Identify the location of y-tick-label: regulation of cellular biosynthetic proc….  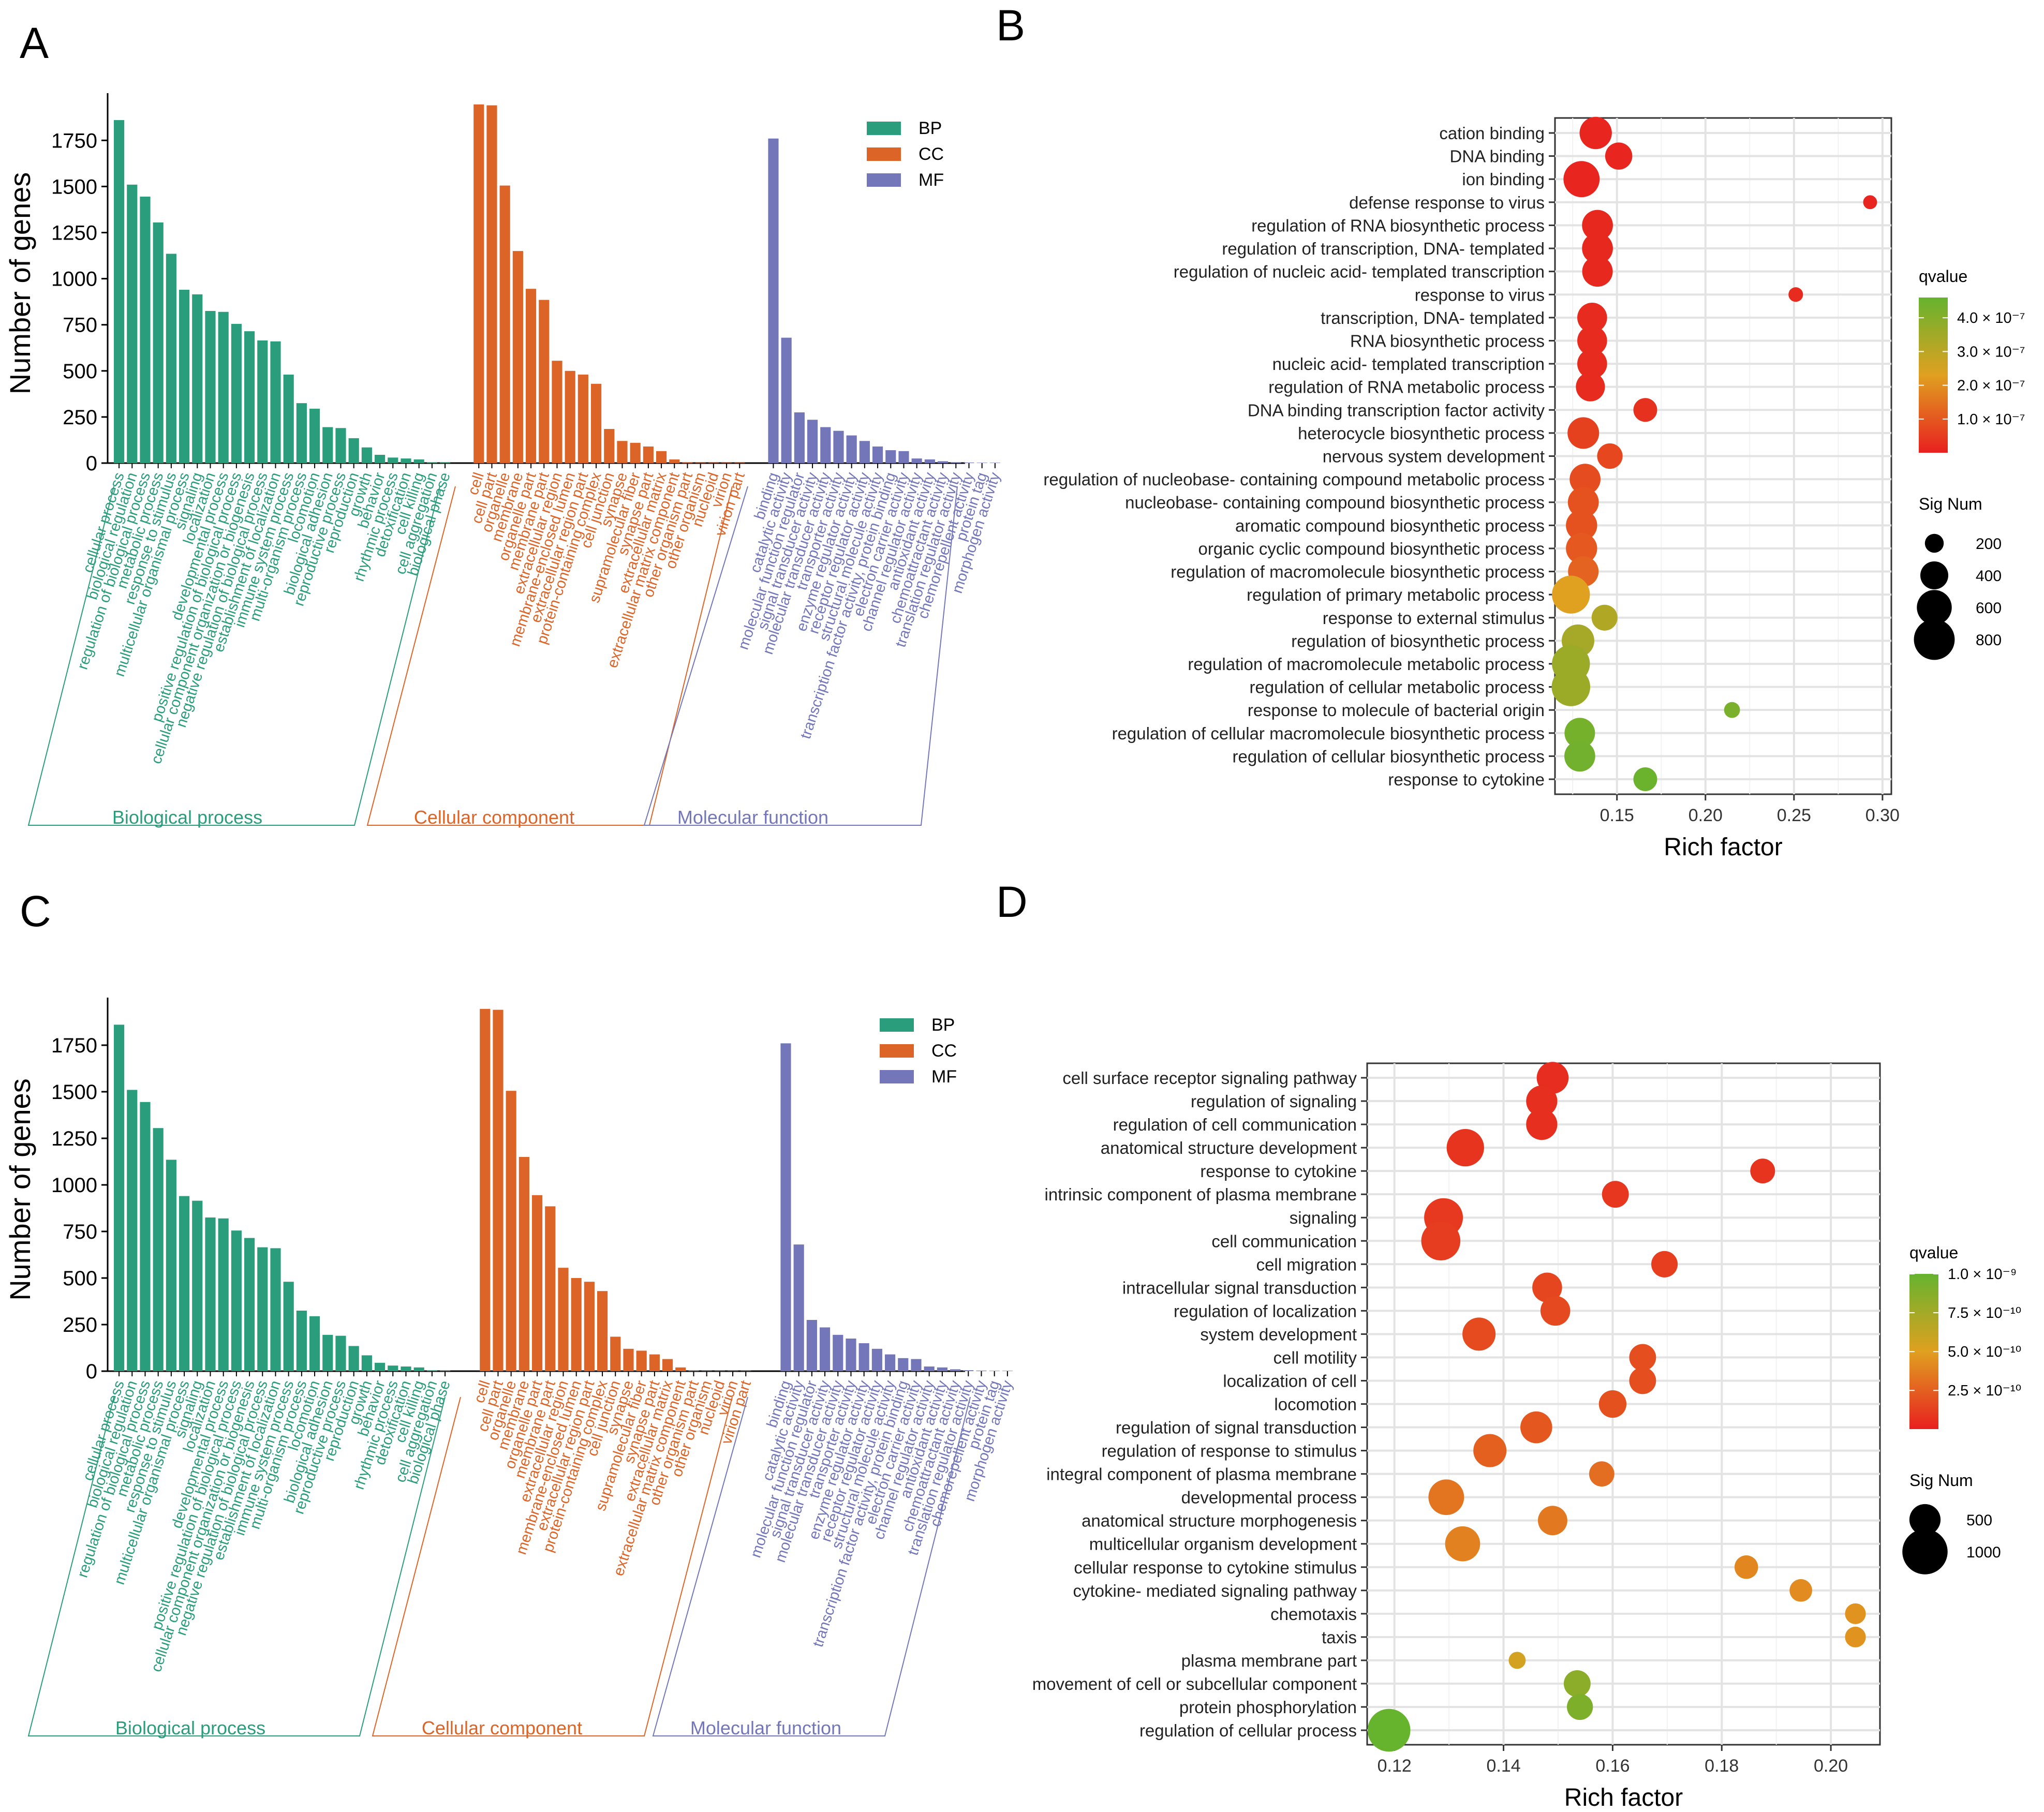
(1389, 756).